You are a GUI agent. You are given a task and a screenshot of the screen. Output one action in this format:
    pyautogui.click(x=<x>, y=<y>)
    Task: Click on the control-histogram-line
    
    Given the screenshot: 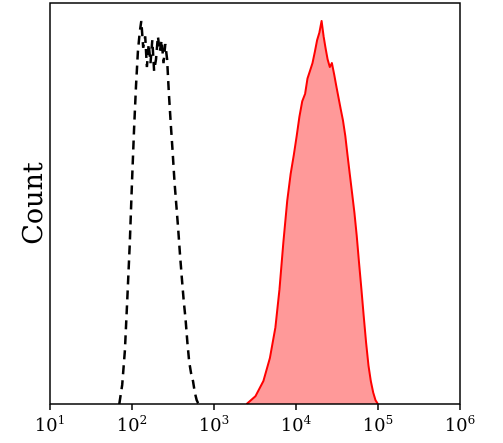 What is the action you would take?
    pyautogui.click(x=159, y=212)
    